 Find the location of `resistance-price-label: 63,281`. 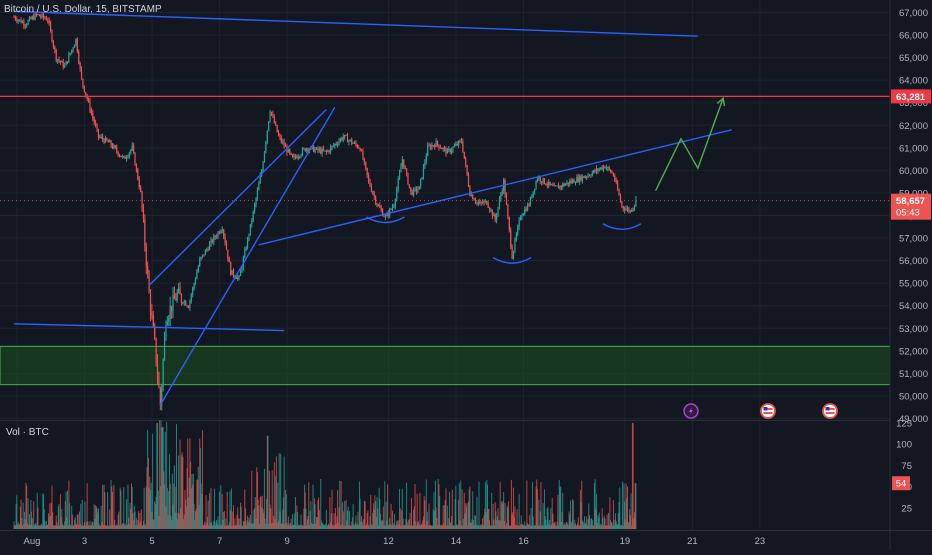

resistance-price-label: 63,281 is located at coordinates (911, 97).